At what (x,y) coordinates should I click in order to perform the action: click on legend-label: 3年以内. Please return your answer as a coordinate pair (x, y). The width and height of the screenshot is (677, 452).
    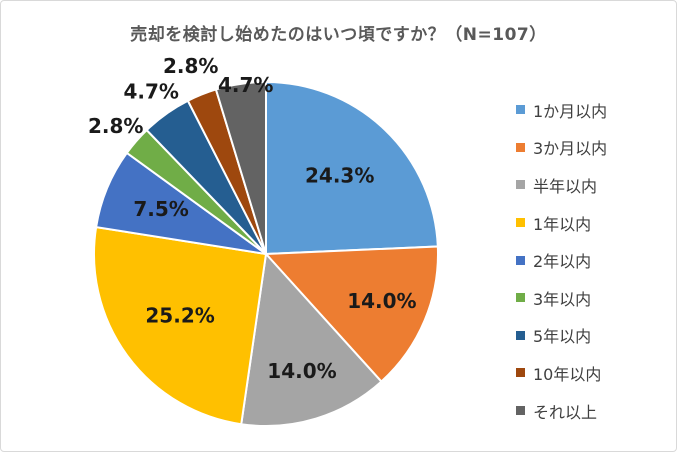
    Looking at the image, I should click on (562, 299).